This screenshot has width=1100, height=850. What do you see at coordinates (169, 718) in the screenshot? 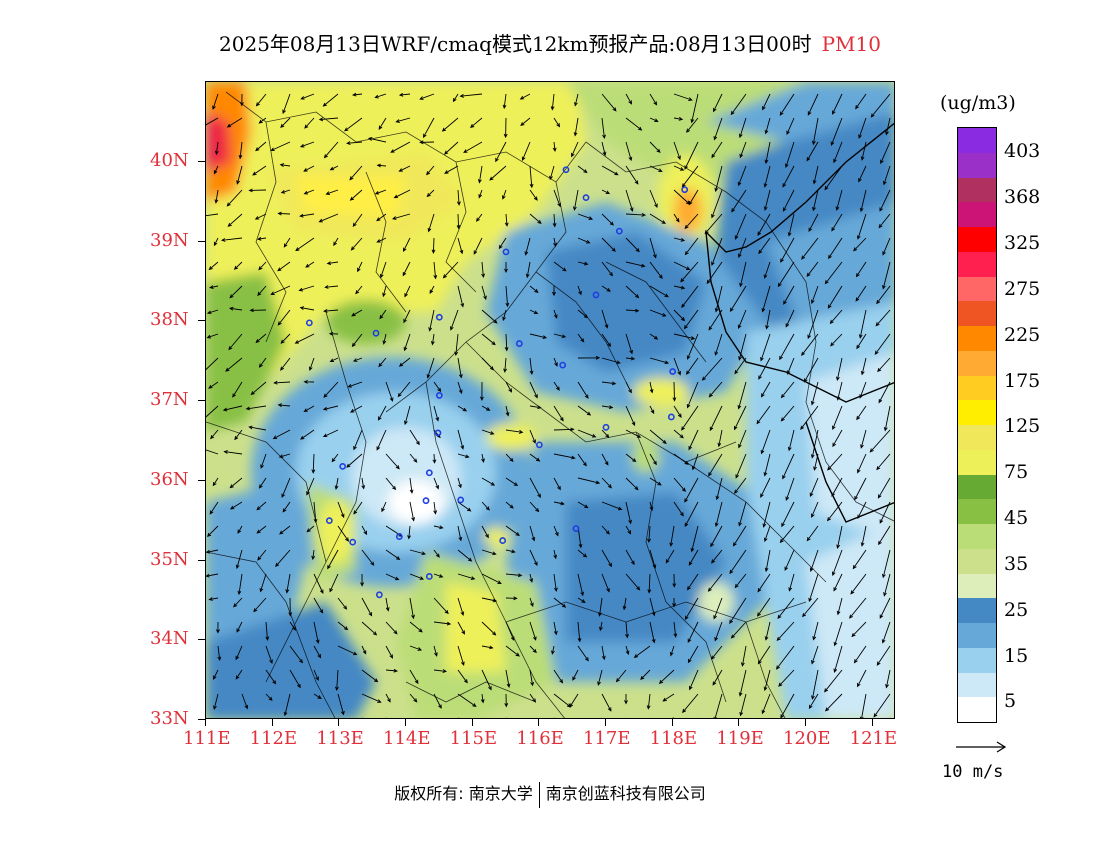
I see `lat-label: 33N` at bounding box center [169, 718].